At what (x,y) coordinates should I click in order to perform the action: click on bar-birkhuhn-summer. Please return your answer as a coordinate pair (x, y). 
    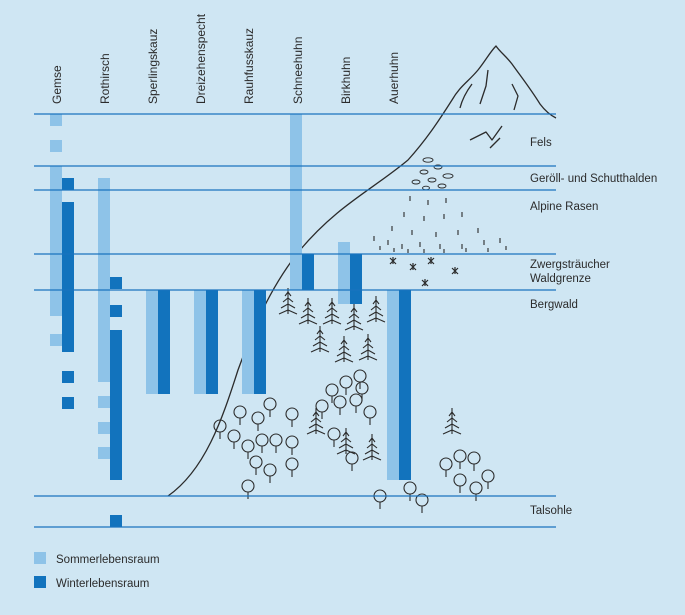
    Looking at the image, I should click on (344, 273).